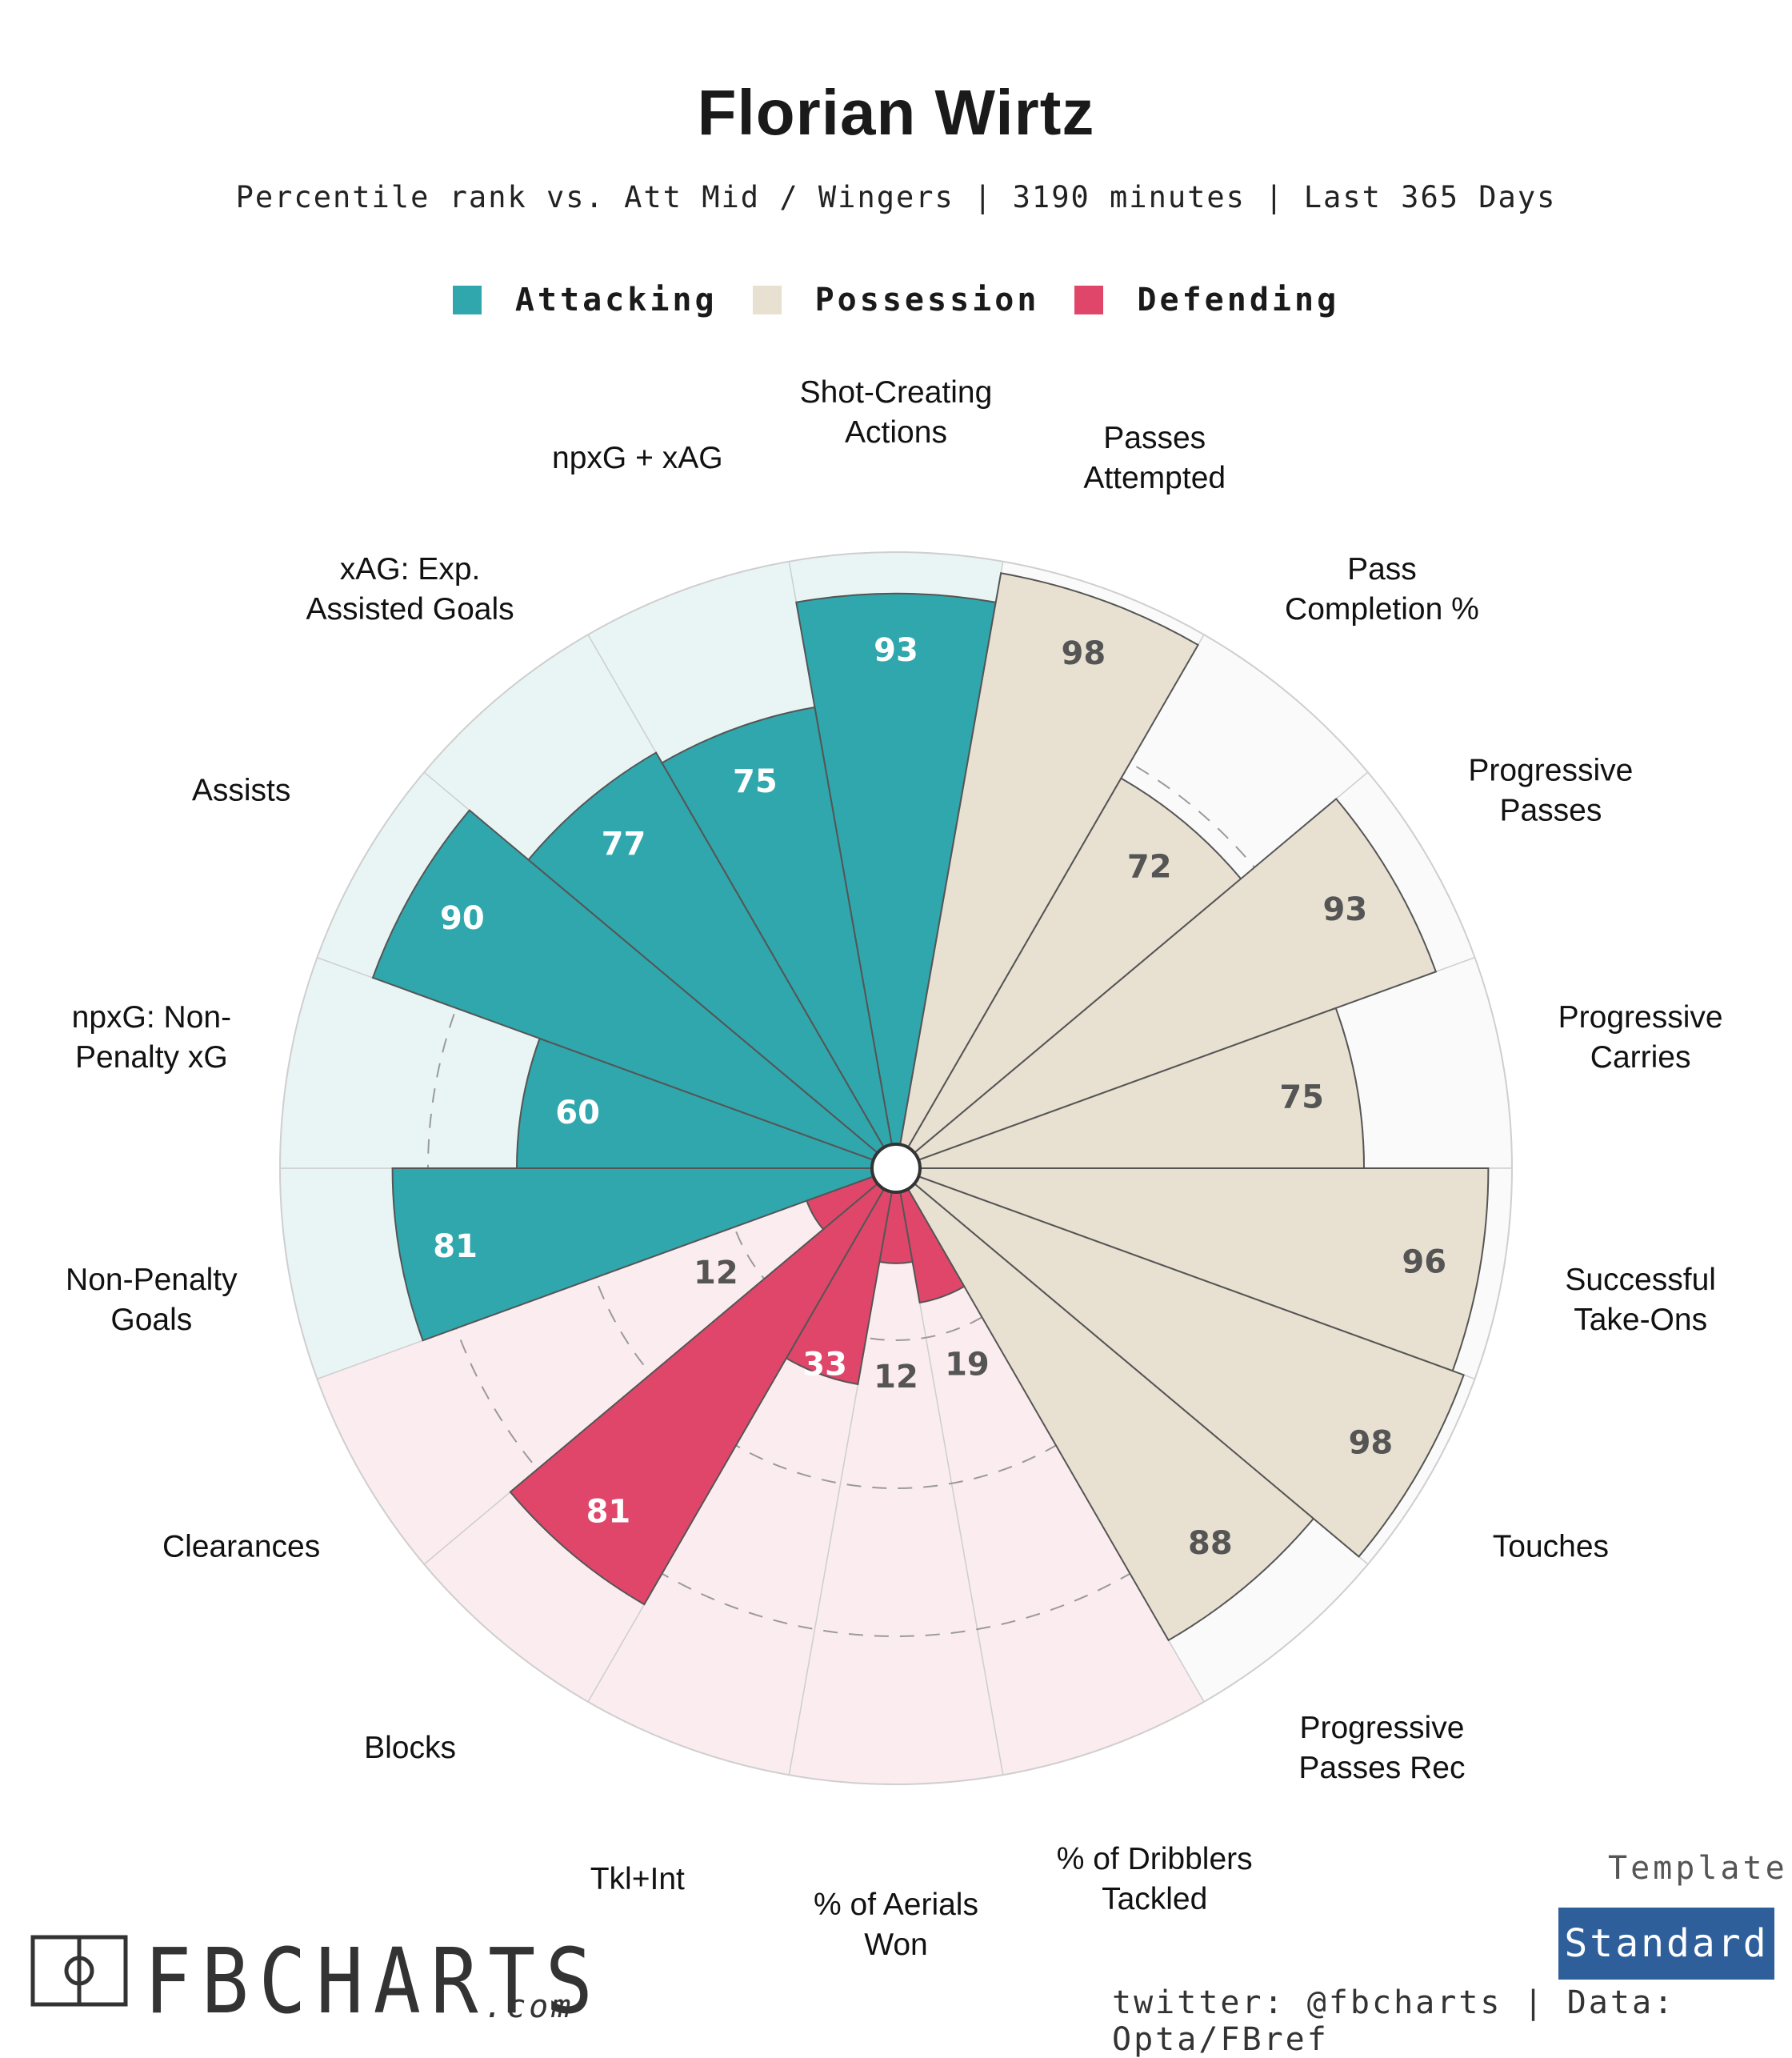 The height and width of the screenshot is (2058, 1792). I want to click on value-label-xag-exp-assisted-goals: 77, so click(624, 845).